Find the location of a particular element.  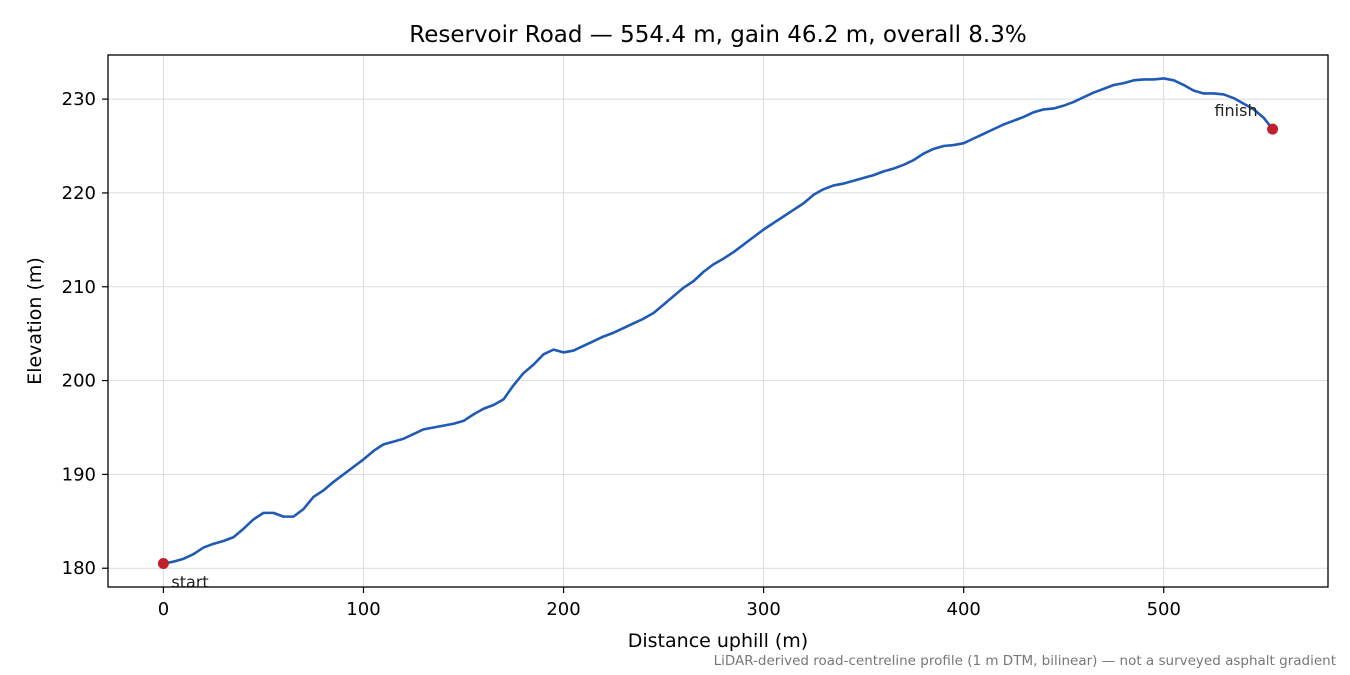

y-tick-label: 200 is located at coordinates (79, 381).